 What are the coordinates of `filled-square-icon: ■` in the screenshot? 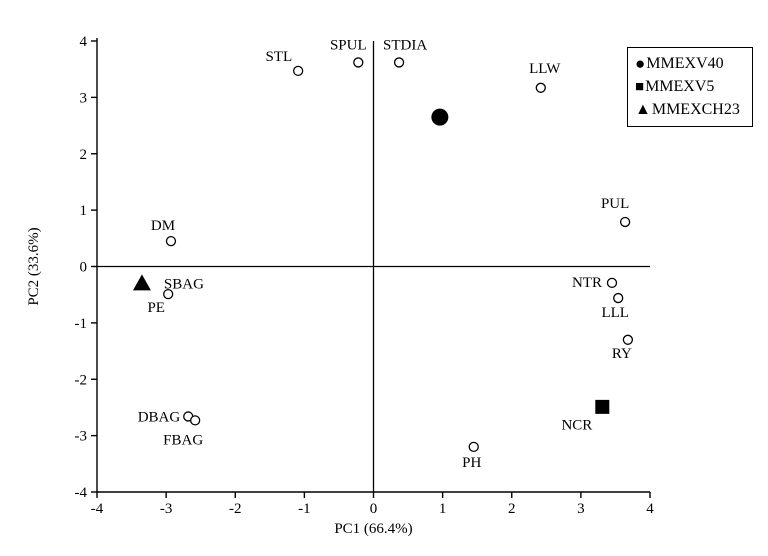 It's located at (640, 87).